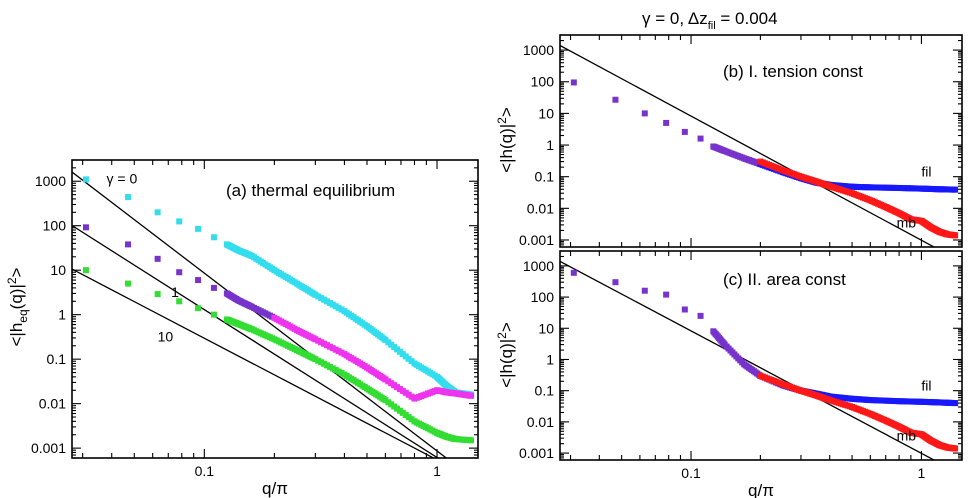  I want to click on x-tick-label-c: 1, so click(922, 473).